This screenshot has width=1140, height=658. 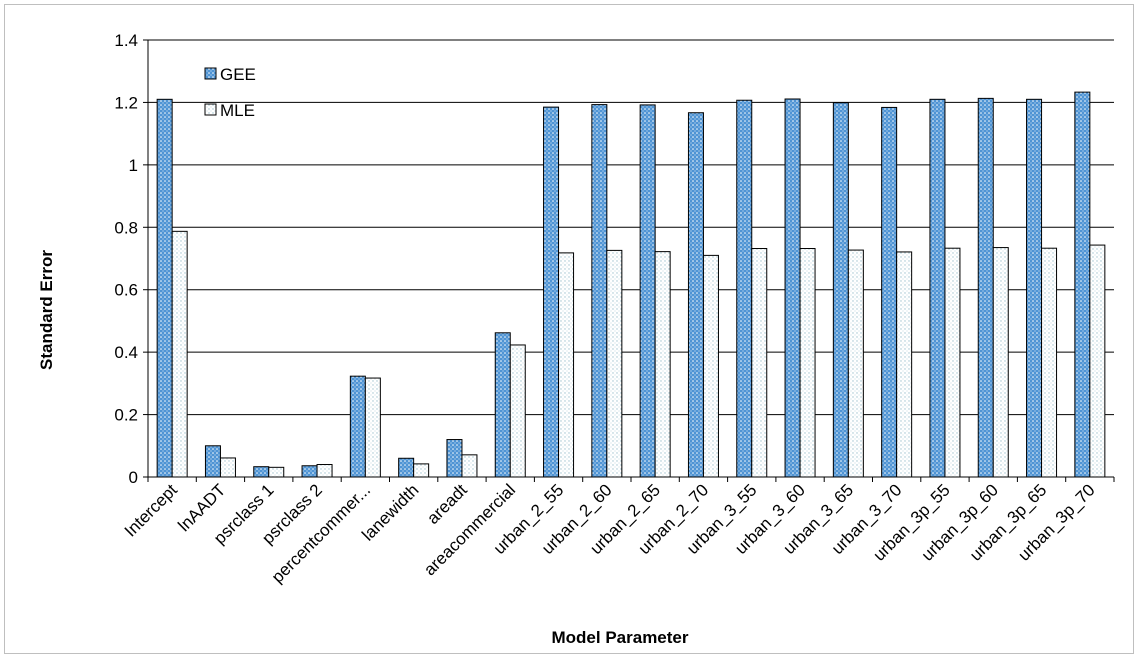 I want to click on x-axis-title: Model Parameter, so click(x=620, y=637).